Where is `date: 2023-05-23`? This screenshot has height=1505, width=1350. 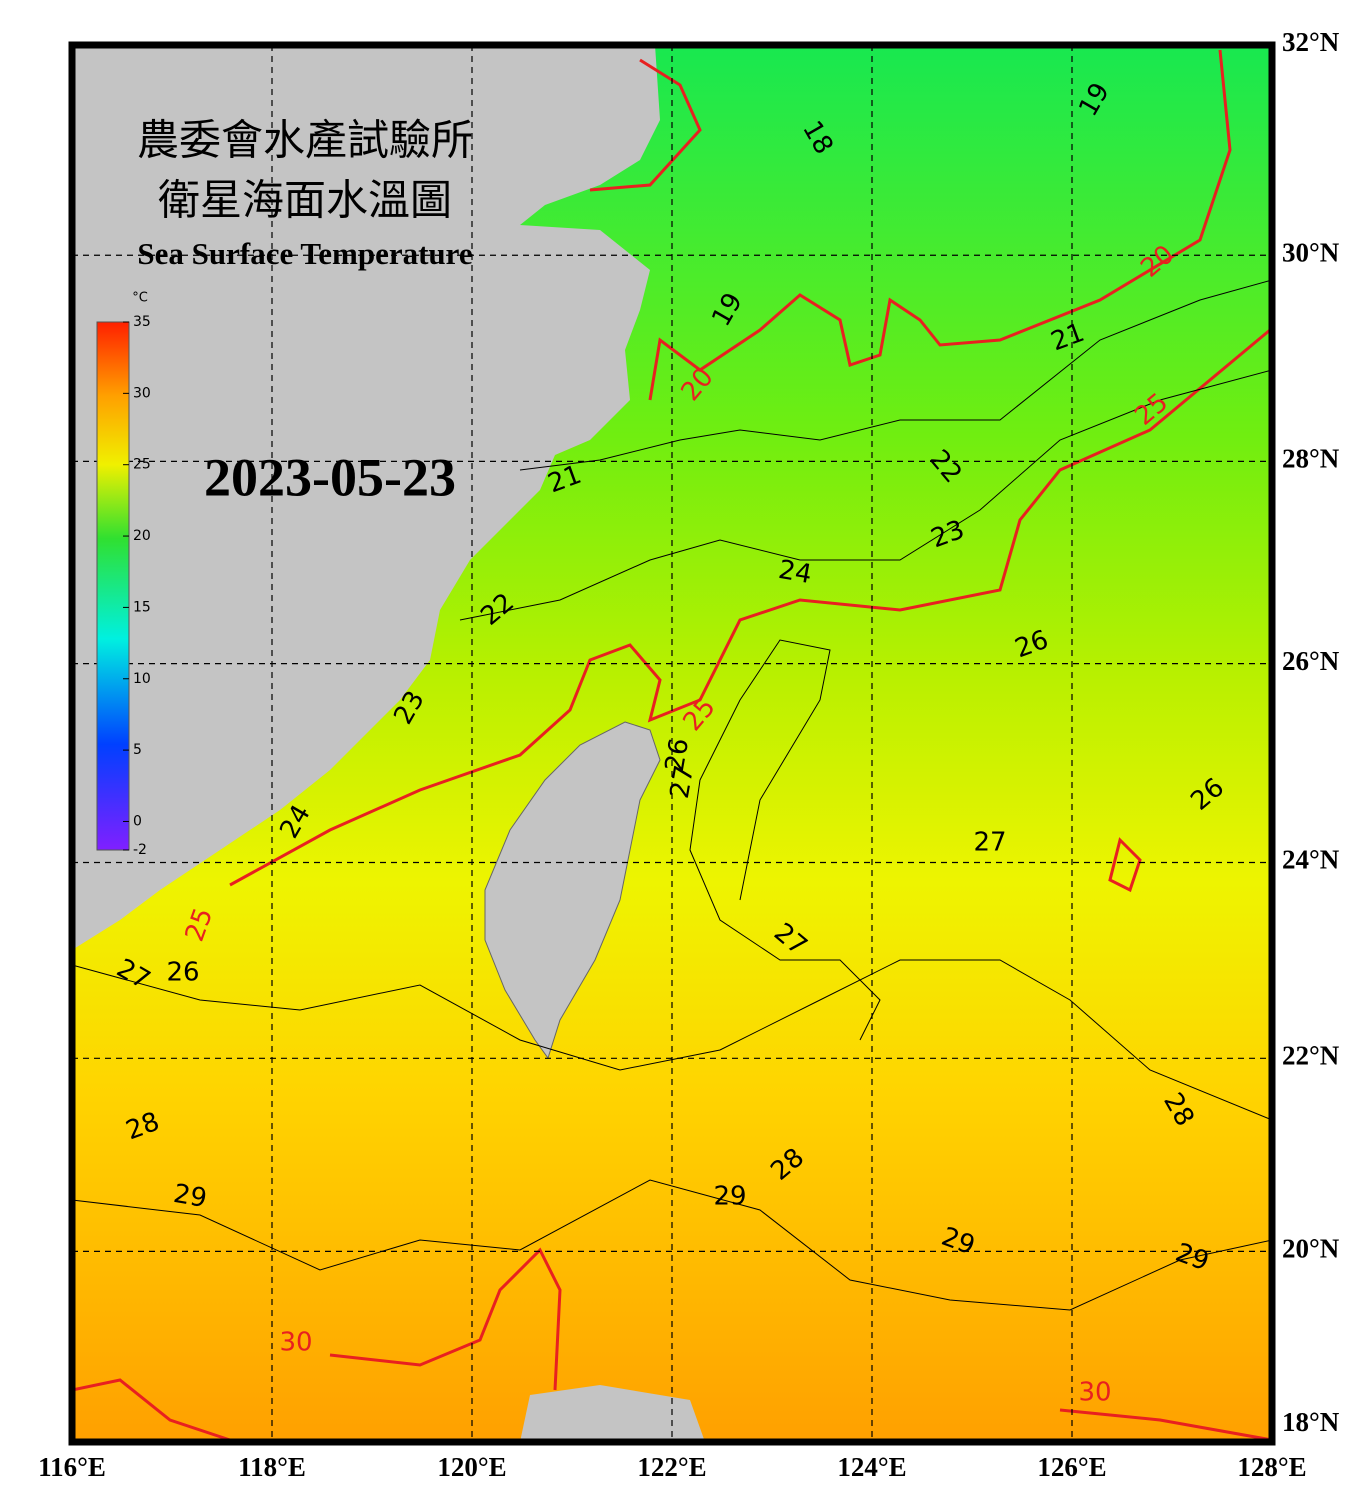 date: 2023-05-23 is located at coordinates (330, 477).